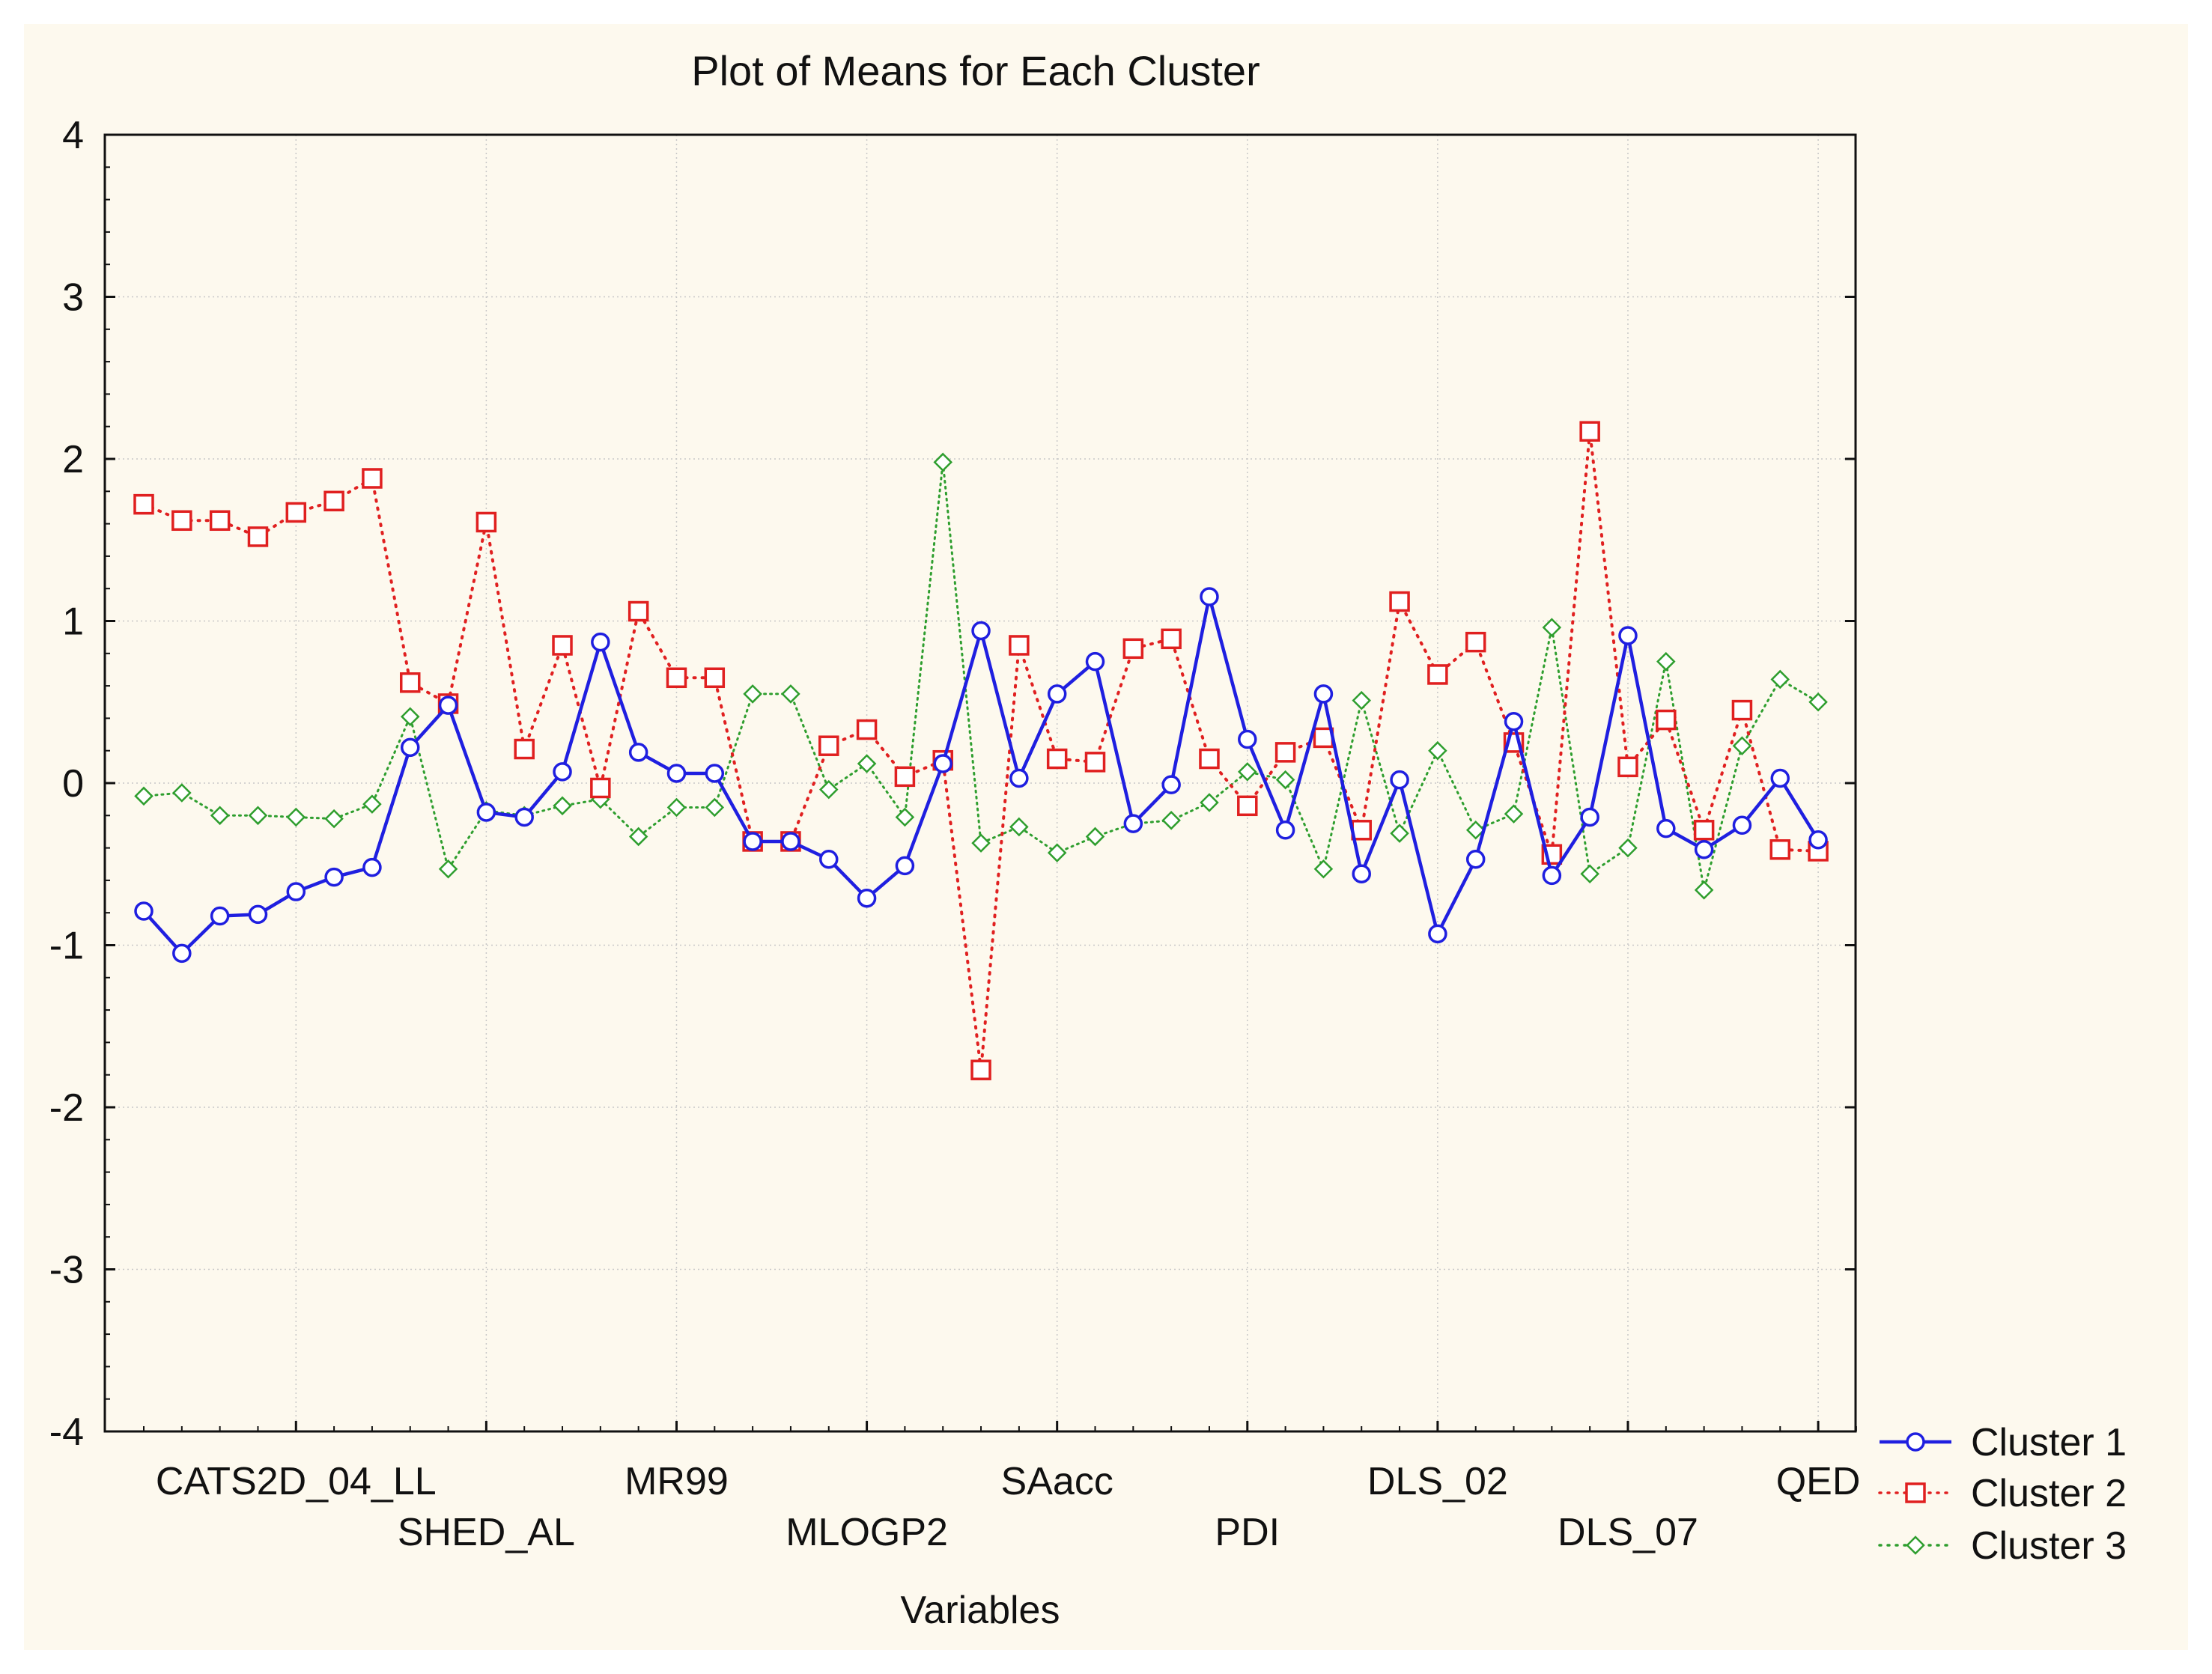 This screenshot has height=1674, width=2212. Describe the element at coordinates (73, 784) in the screenshot. I see `y-tick-label: 0` at that location.